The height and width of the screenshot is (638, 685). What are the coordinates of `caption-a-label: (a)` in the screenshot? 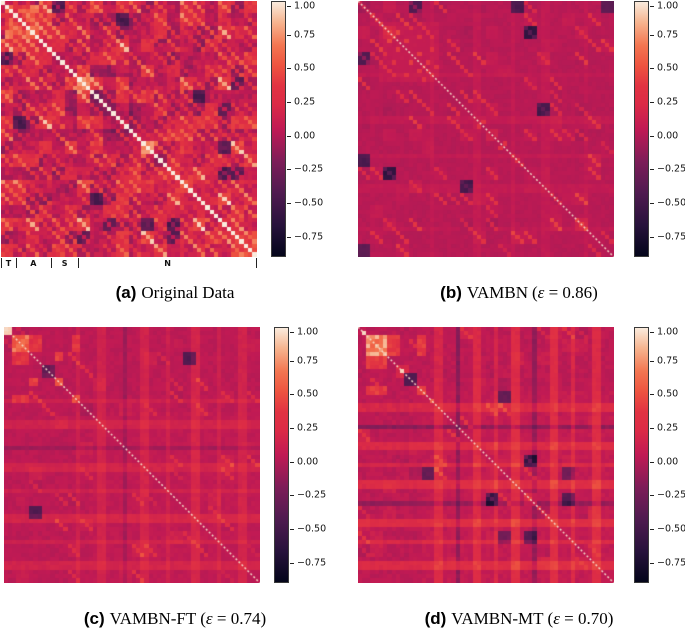 It's located at (126, 292).